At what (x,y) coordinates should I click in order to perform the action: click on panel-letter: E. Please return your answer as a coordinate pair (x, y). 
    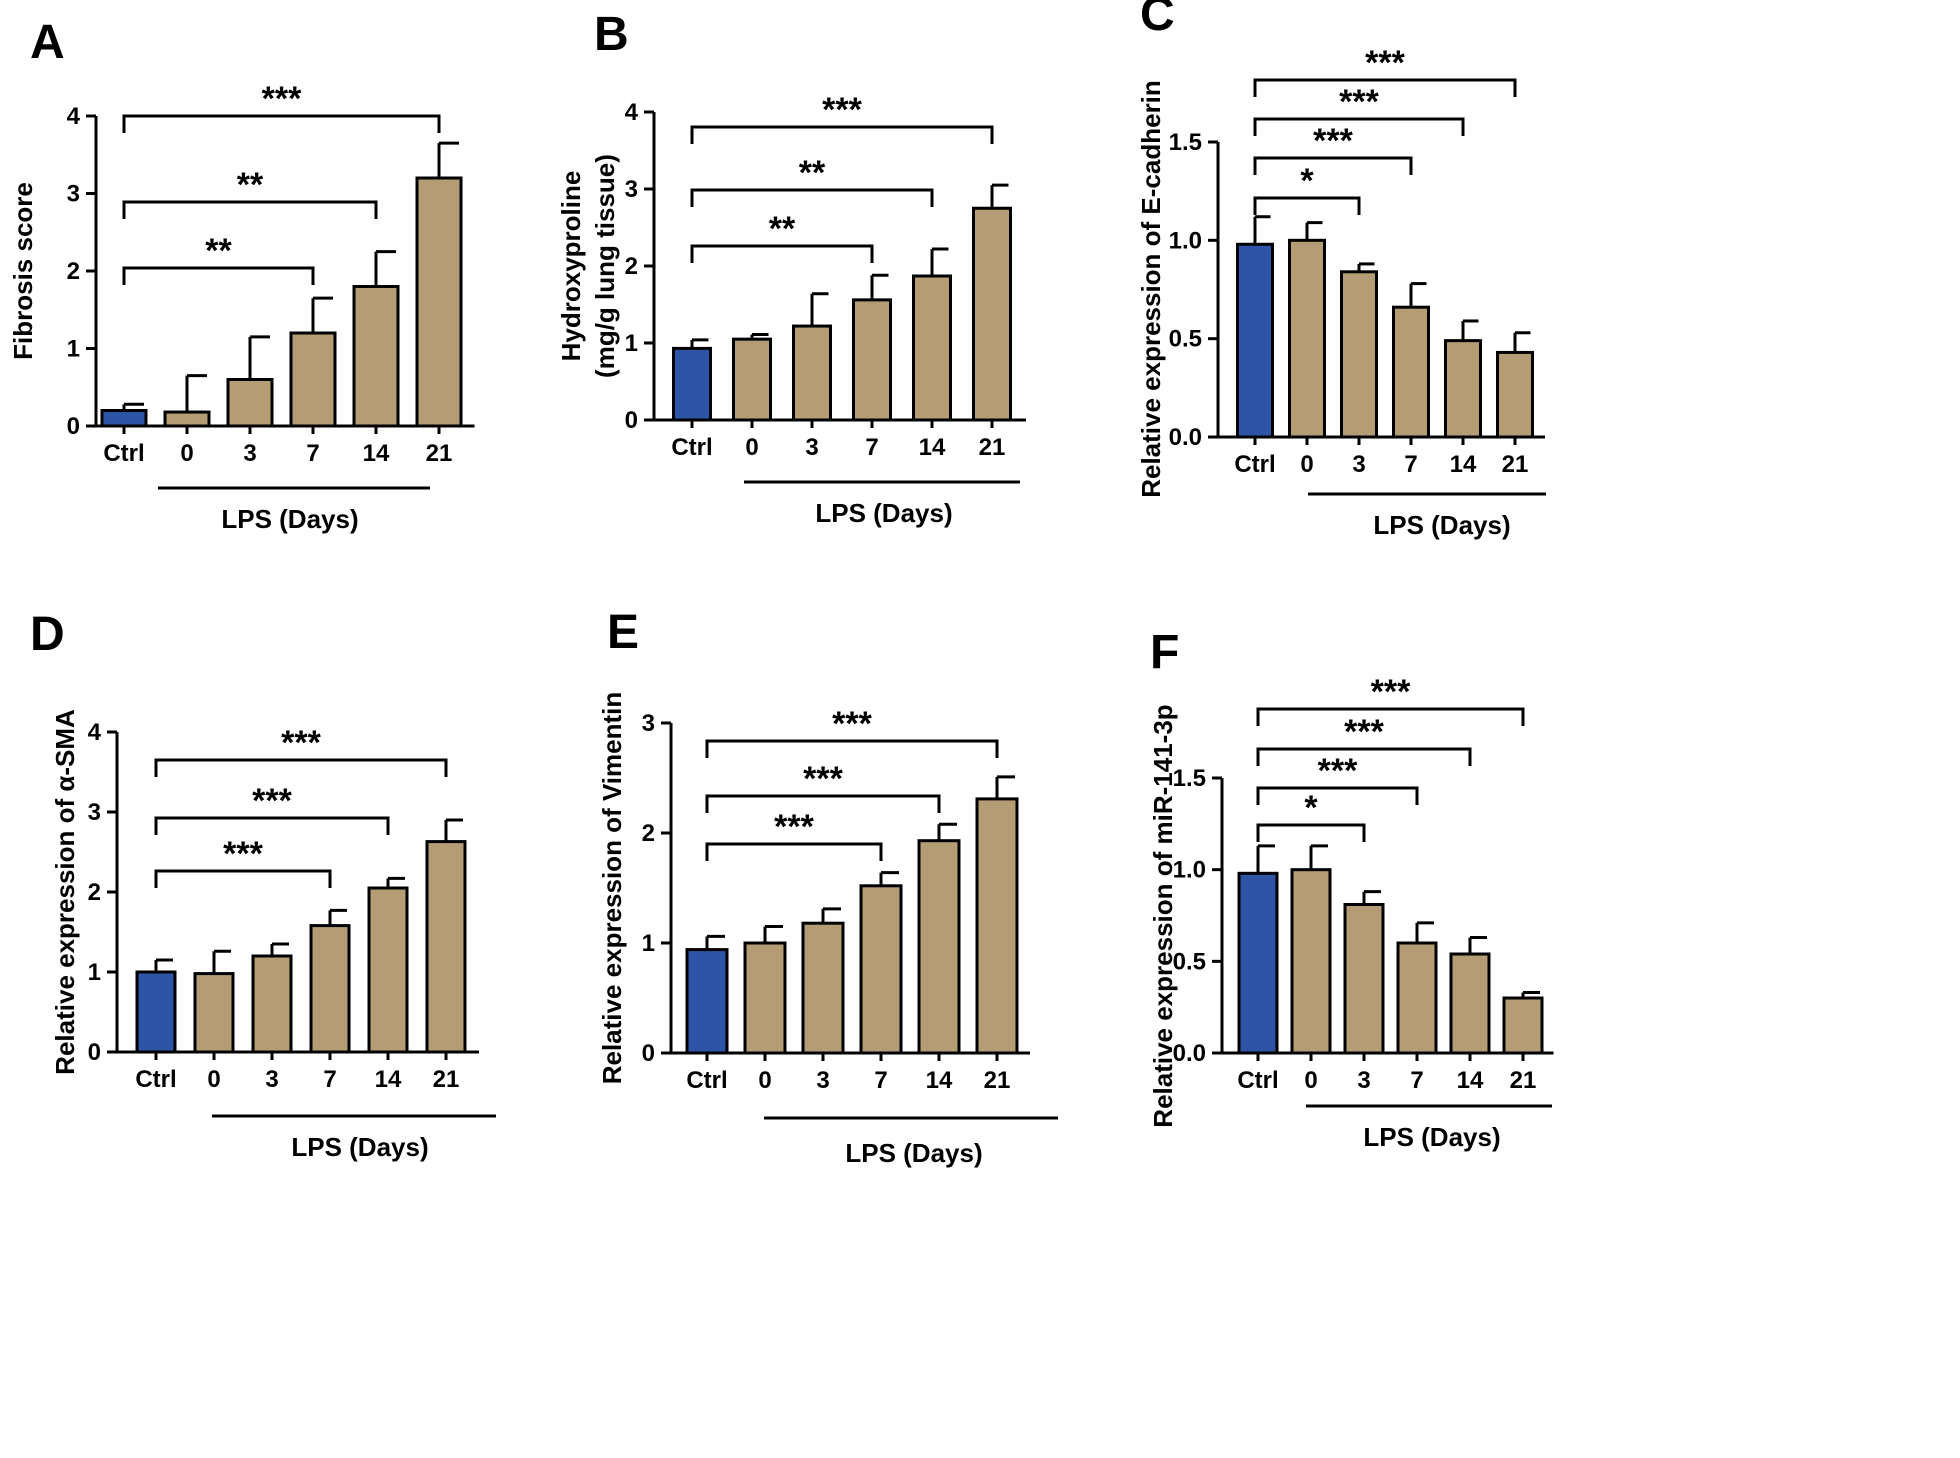
    Looking at the image, I should click on (623, 632).